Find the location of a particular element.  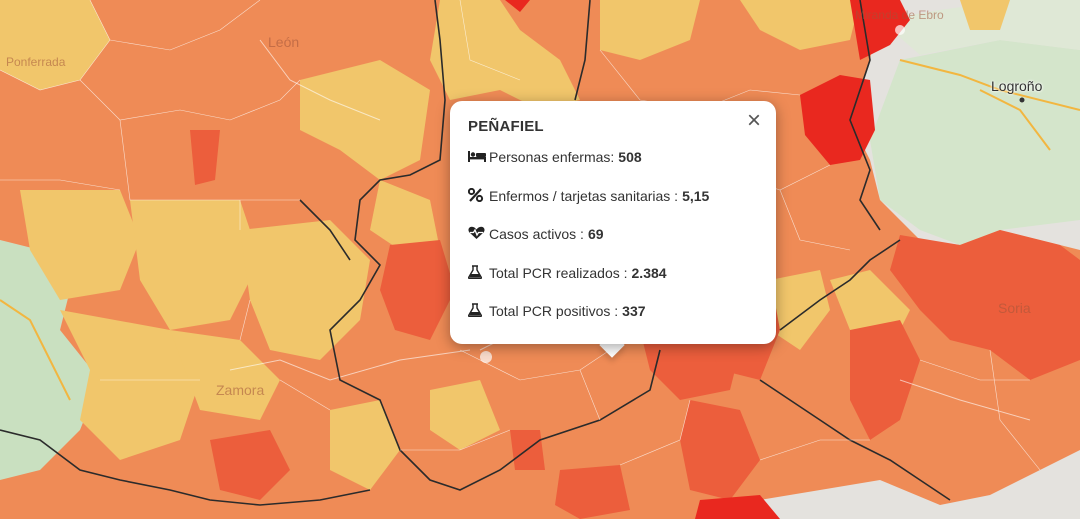

stat-label: Personas enfermas: is located at coordinates (552, 157).